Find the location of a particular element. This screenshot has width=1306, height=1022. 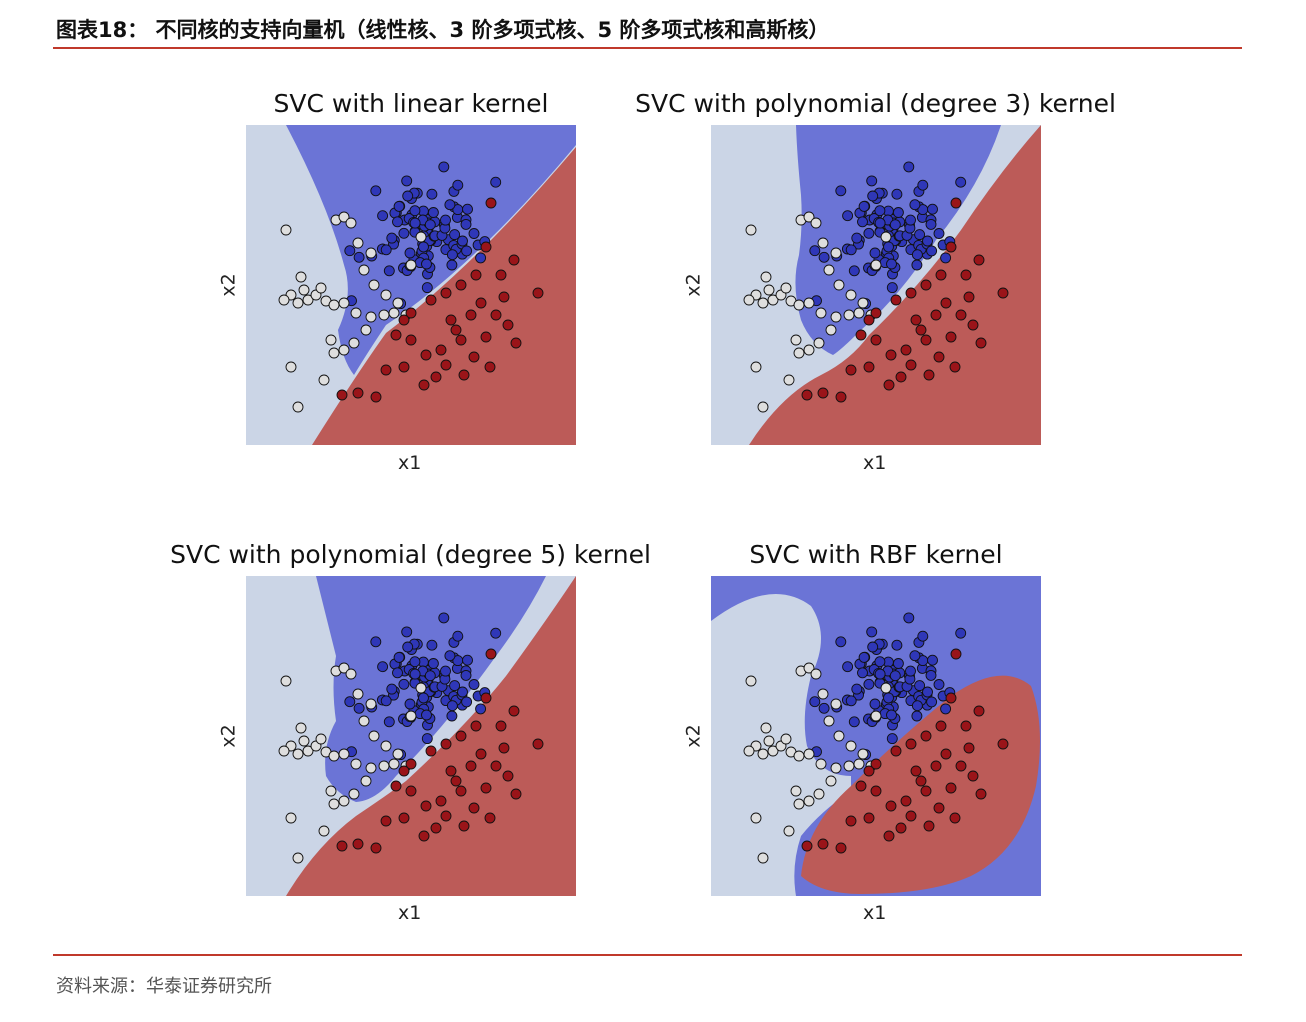

regions-linear is located at coordinates (411, 285).